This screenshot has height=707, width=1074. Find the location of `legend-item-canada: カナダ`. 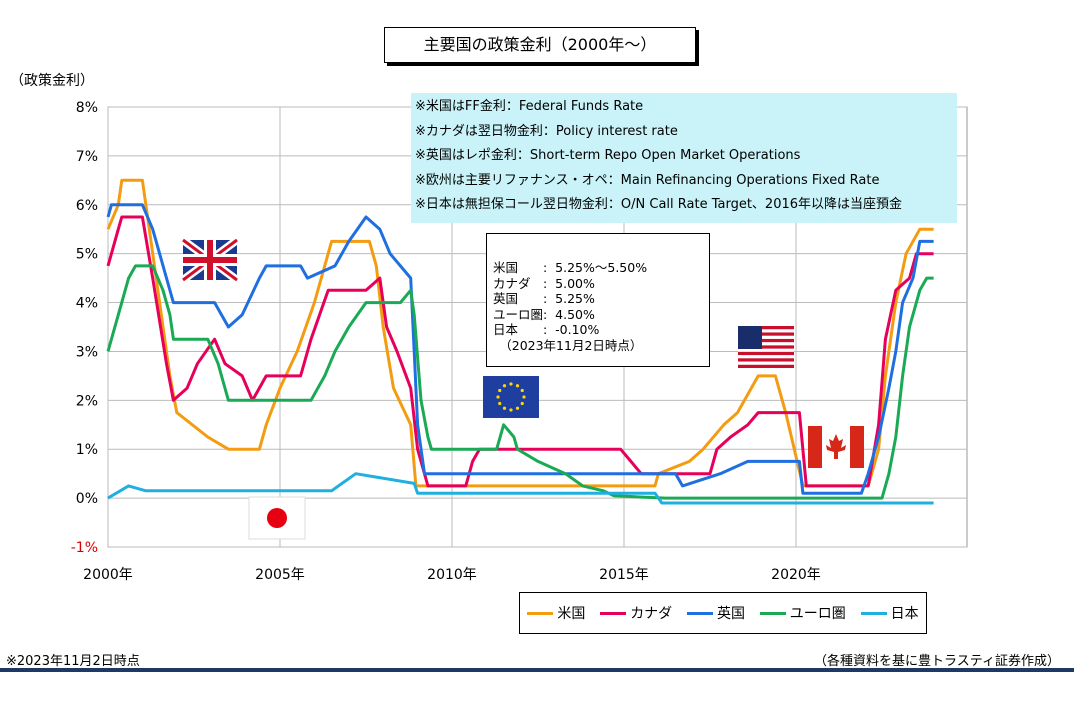

legend-item-canada: カナダ is located at coordinates (636, 613).